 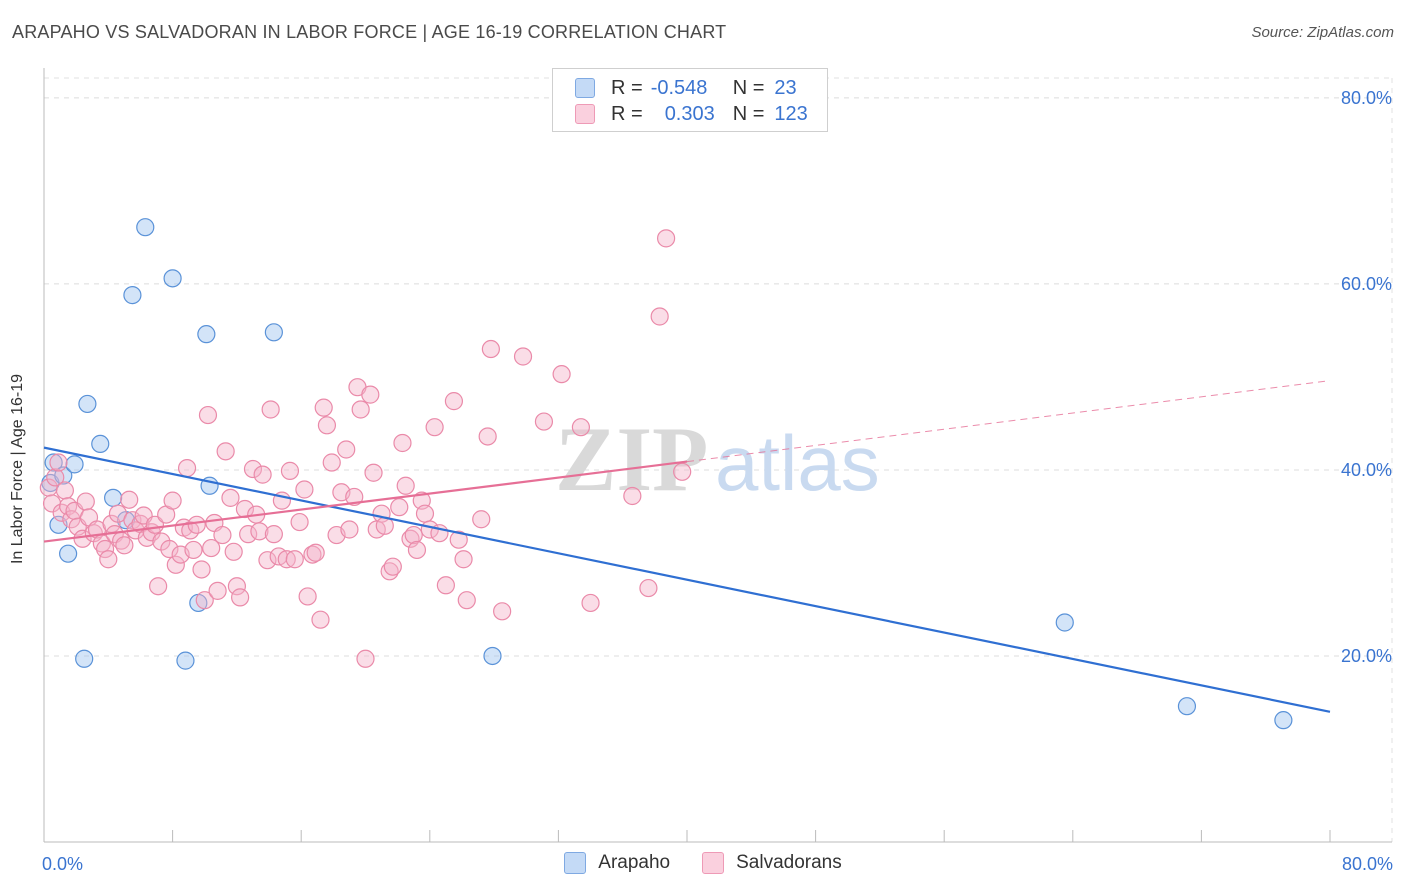 I want to click on legend-r-label: R =, so click(x=627, y=87).